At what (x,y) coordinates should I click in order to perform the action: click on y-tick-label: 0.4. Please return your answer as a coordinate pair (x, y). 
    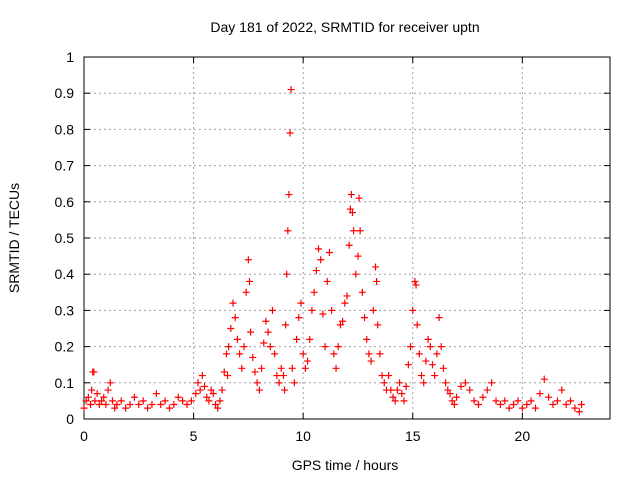
    Looking at the image, I should click on (65, 274).